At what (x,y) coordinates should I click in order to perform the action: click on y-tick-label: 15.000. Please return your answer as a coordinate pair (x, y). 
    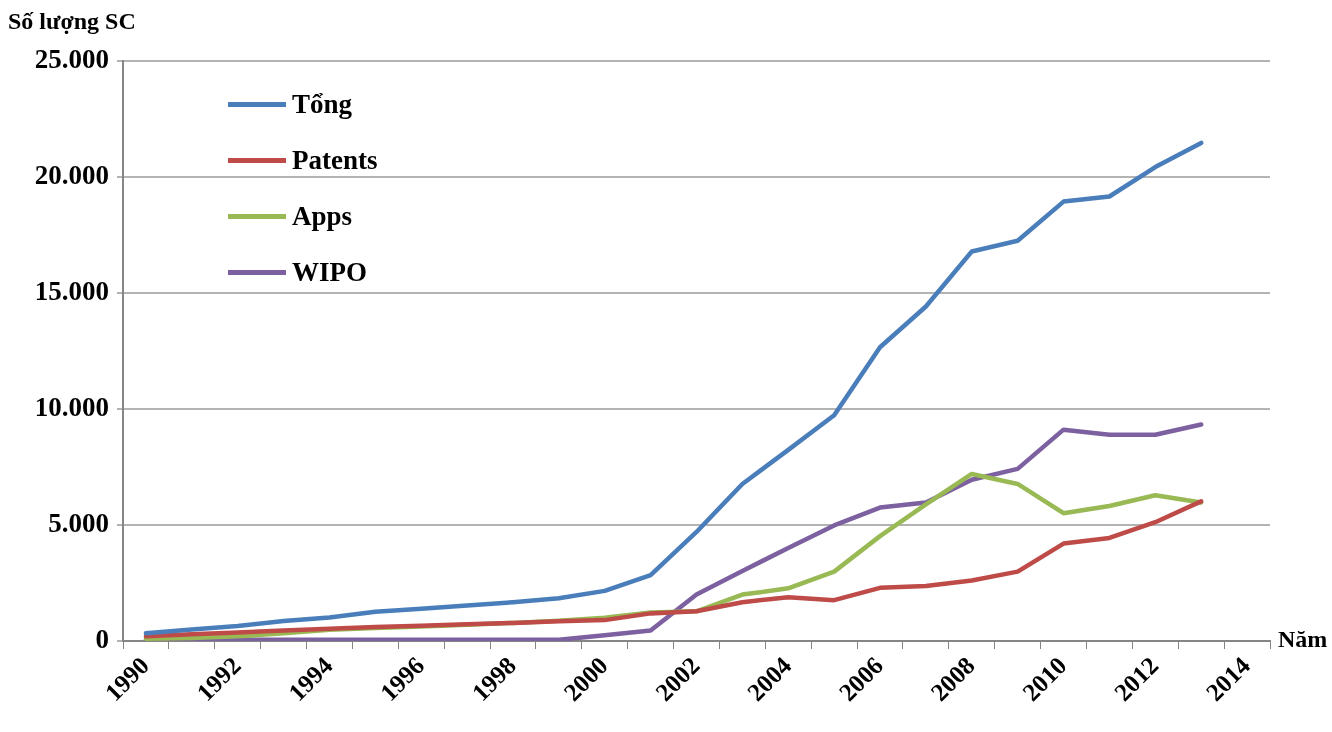
    Looking at the image, I should click on (71, 290).